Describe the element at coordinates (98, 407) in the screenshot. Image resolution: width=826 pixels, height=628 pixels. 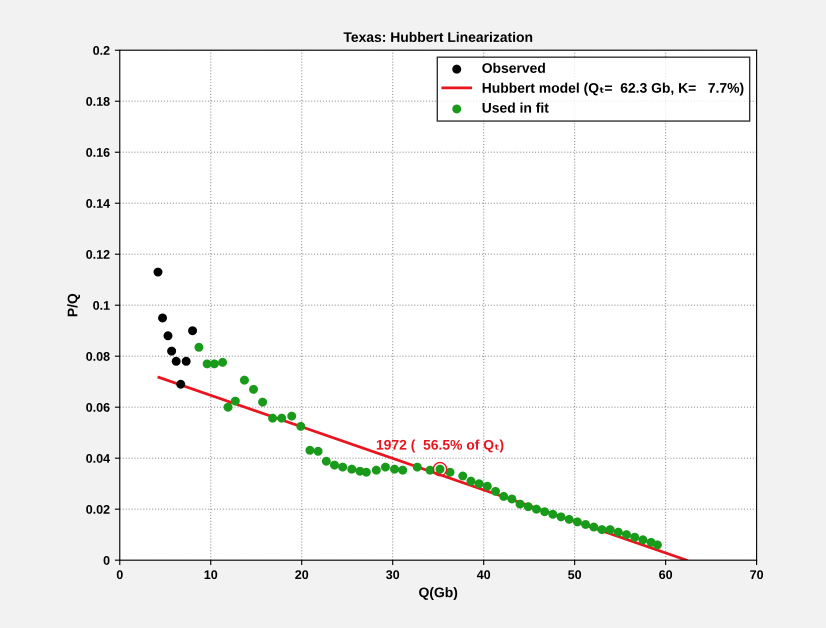
I see `y-tick-label: 0.06` at that location.